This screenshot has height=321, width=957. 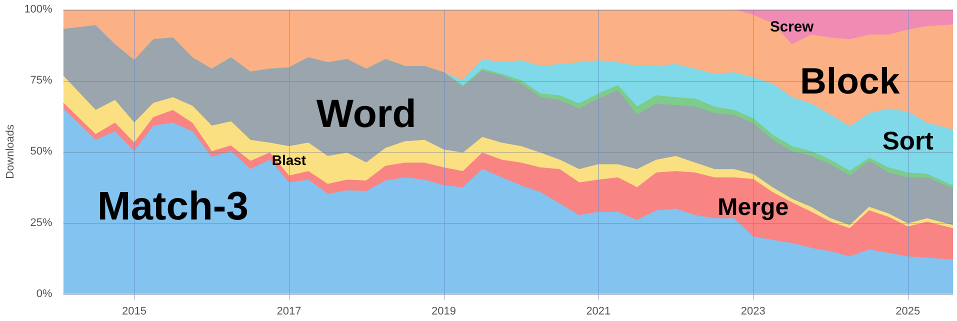 I want to click on x-tick-label: 2025, so click(x=908, y=311).